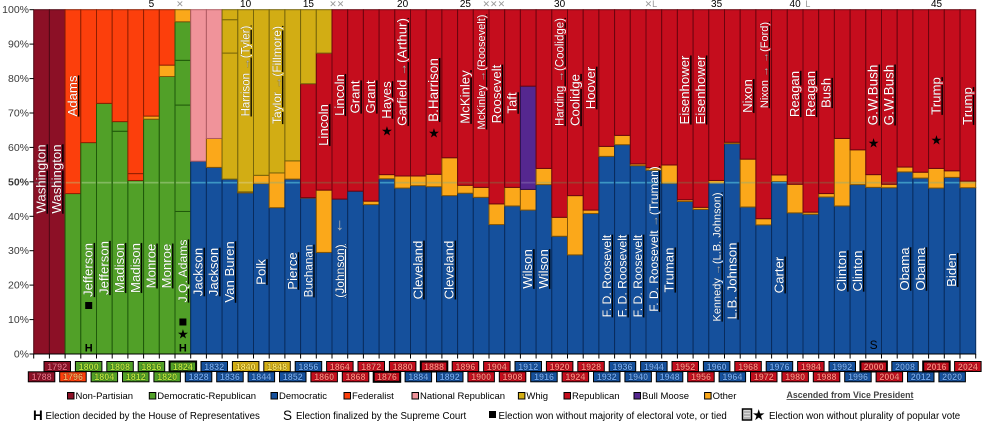 The image size is (1000, 435). Describe the element at coordinates (701, 377) in the screenshot. I see `svg-text: 1956` at that location.